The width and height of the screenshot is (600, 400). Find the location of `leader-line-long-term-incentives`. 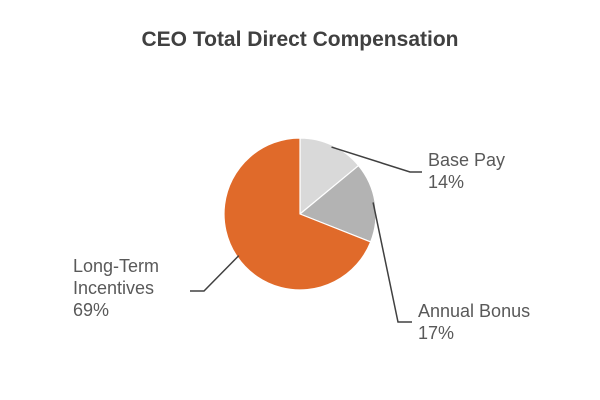

leader-line-long-term-incentives is located at coordinates (215, 273).